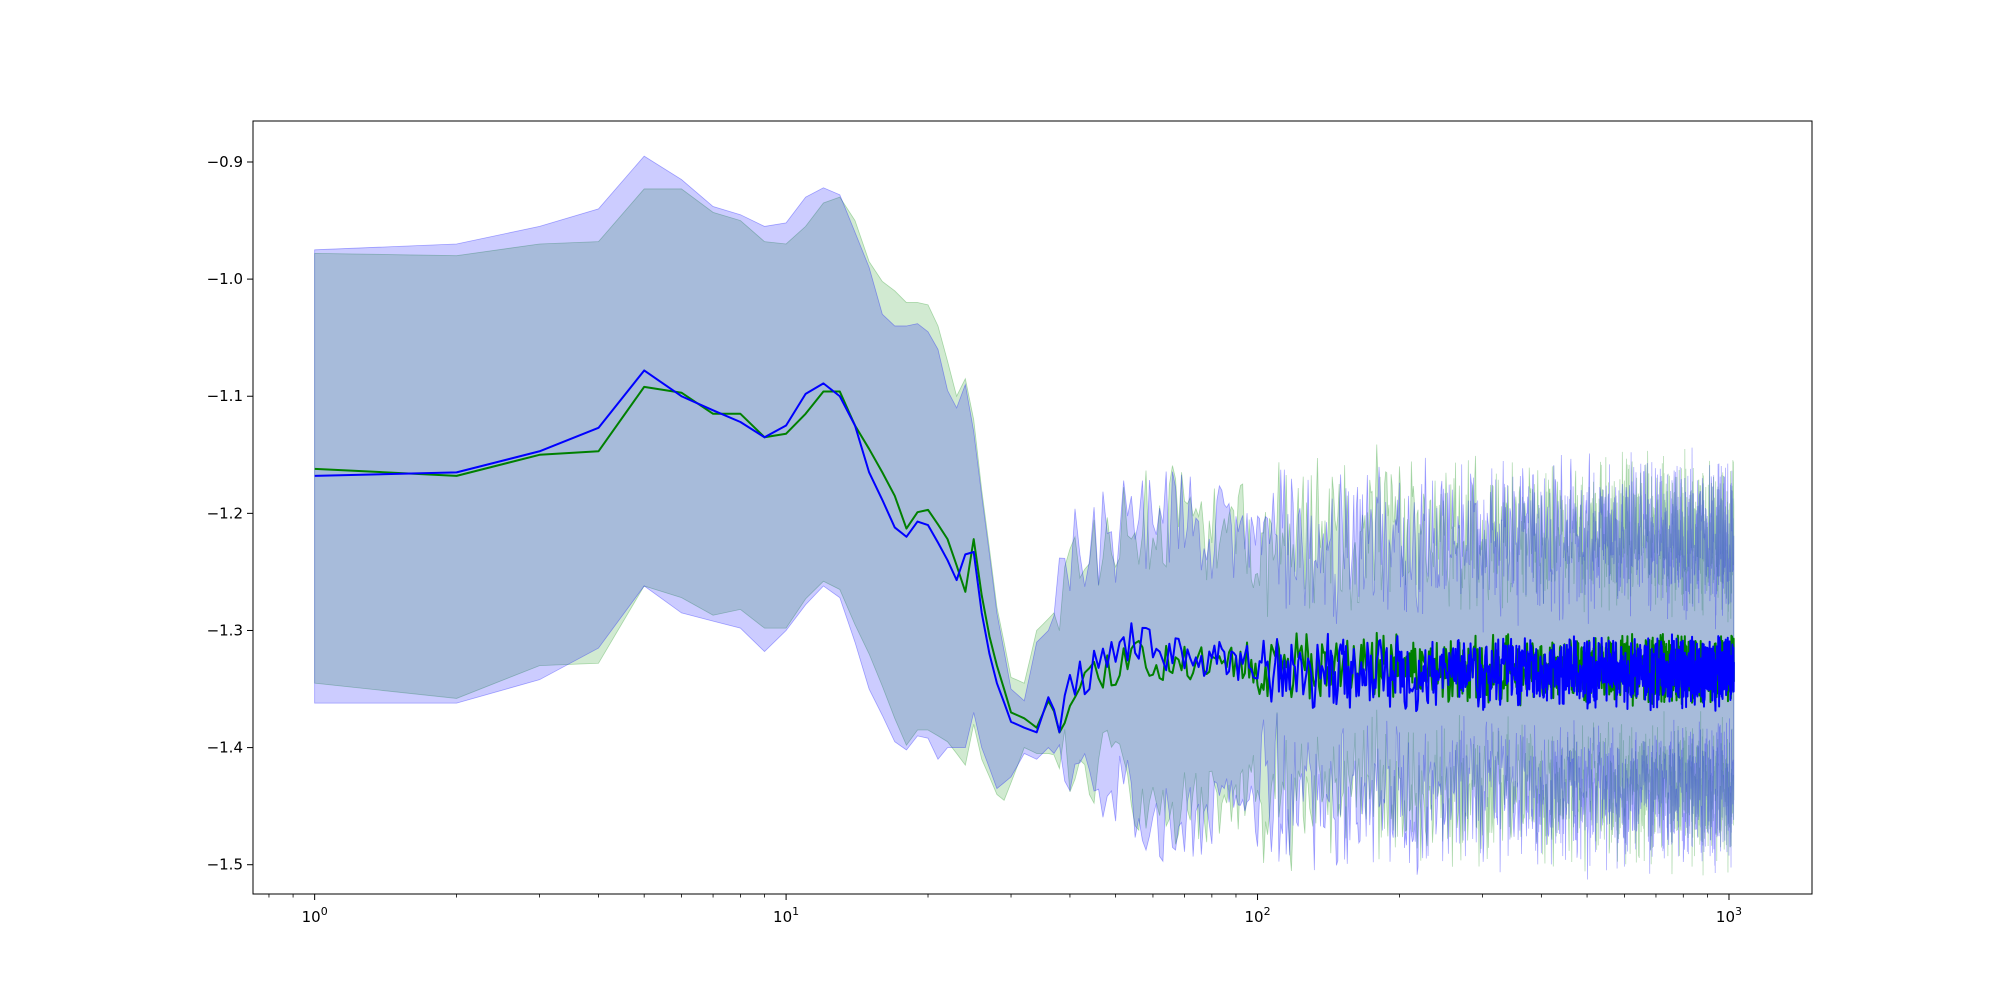 This screenshot has height=1005, width=2000. Describe the element at coordinates (225, 513) in the screenshot. I see `y-tick-label: −1.2` at that location.